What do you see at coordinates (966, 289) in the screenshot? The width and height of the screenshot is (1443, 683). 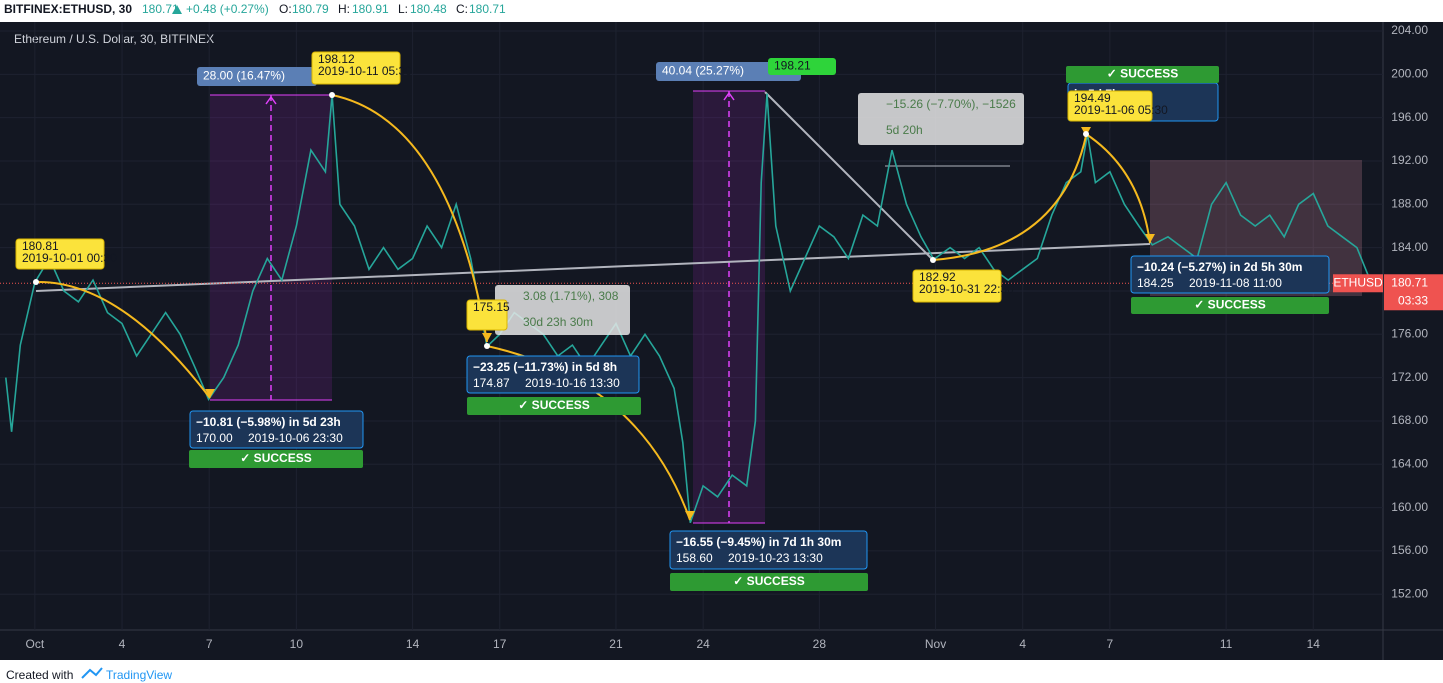 I see `annotation-text: 2019-10-31 22:30` at bounding box center [966, 289].